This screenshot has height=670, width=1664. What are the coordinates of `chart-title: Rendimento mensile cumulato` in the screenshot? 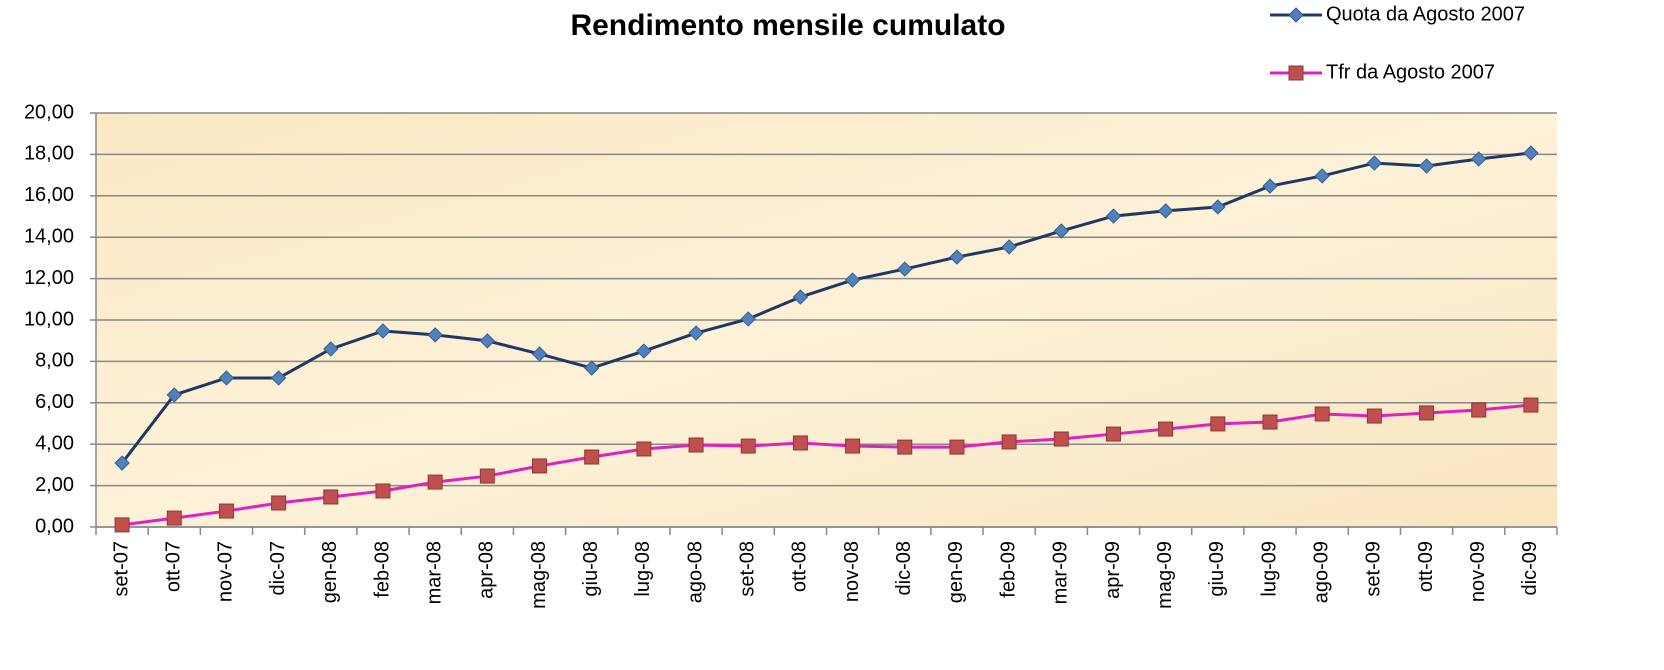 It's located at (787, 25).